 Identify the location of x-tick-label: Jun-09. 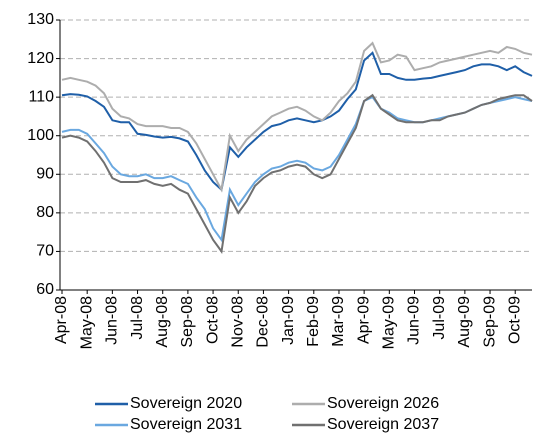
(414, 320).